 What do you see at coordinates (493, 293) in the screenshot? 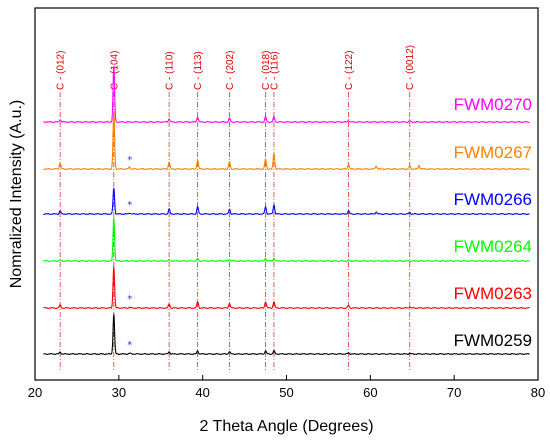
I see `series-label: FWM0263` at bounding box center [493, 293].